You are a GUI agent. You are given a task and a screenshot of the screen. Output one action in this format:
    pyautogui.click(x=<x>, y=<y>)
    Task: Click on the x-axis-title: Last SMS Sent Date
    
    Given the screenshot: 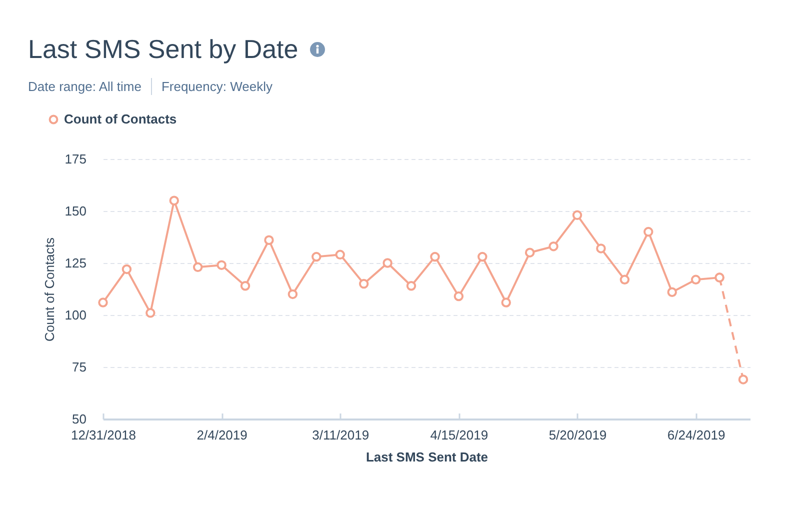 What is the action you would take?
    pyautogui.click(x=427, y=457)
    